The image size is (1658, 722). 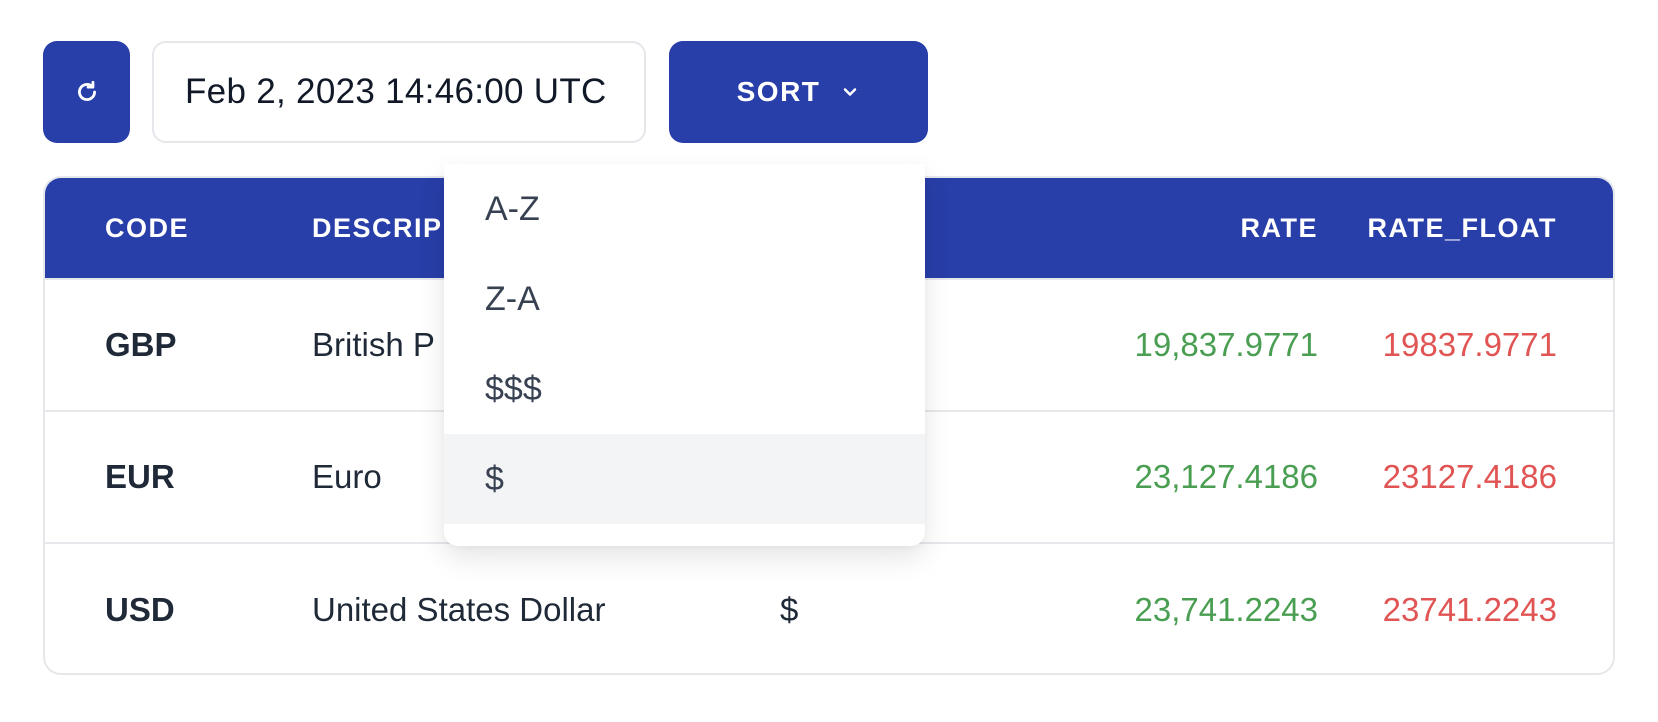 I want to click on cell-code: USD, so click(x=140, y=609).